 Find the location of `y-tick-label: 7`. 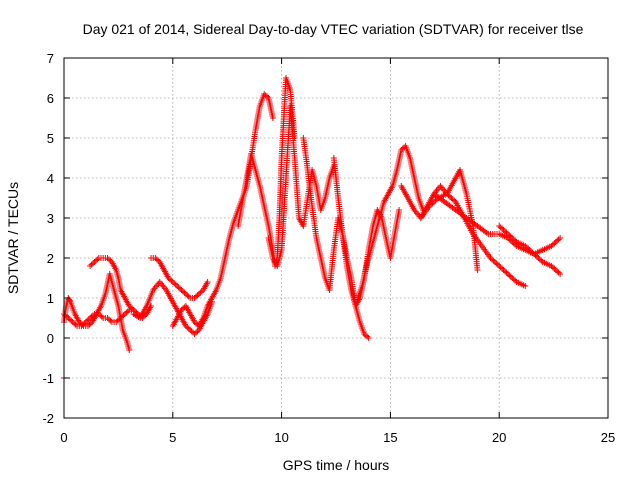

y-tick-label: 7 is located at coordinates (50, 58).